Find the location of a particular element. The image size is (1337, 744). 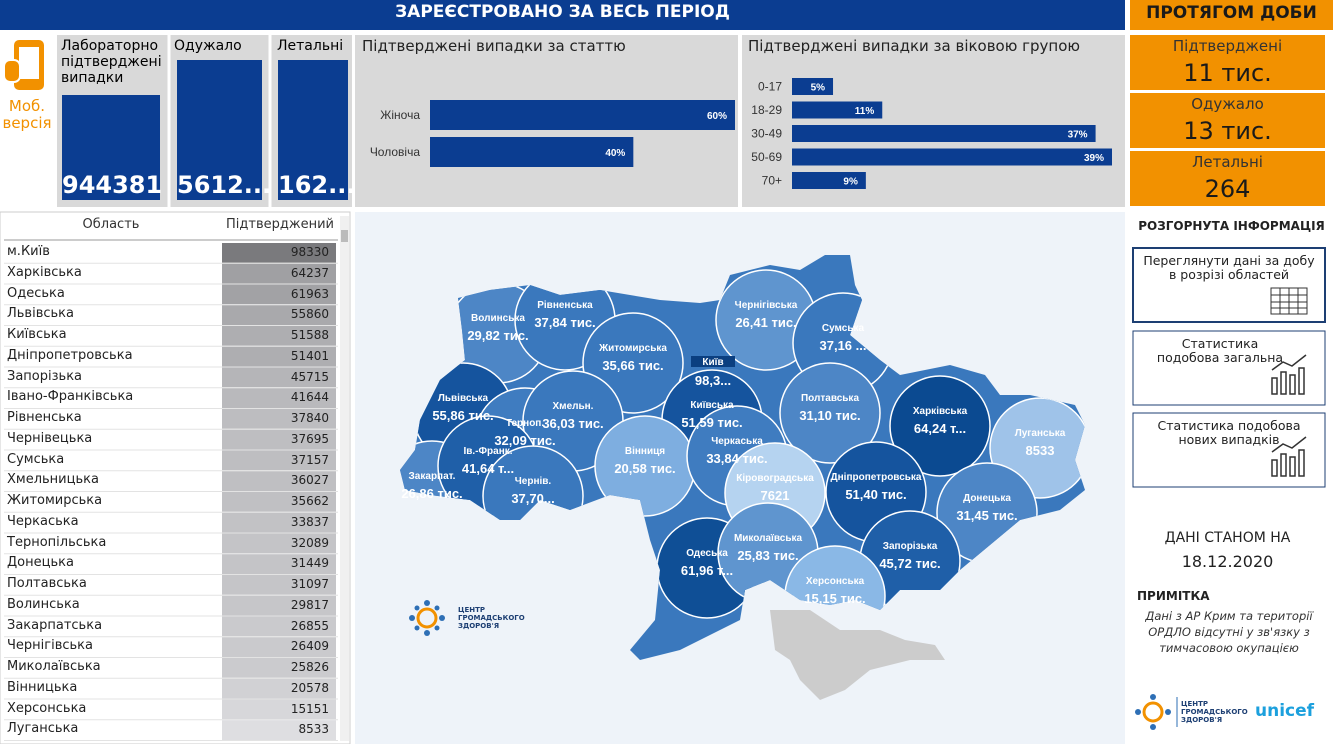

table-cell: 33837 is located at coordinates (309, 521).